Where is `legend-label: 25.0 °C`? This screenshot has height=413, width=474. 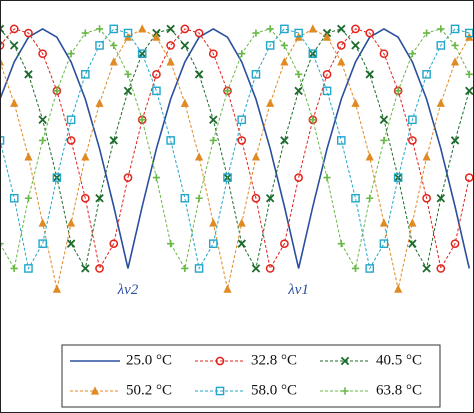
legend-label: 25.0 °C is located at coordinates (149, 360).